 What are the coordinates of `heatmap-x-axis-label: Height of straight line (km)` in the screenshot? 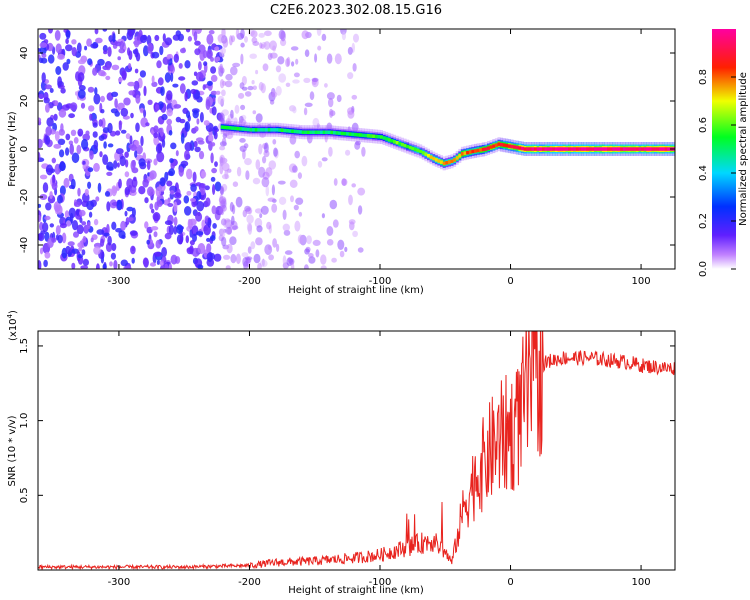 It's located at (356, 290).